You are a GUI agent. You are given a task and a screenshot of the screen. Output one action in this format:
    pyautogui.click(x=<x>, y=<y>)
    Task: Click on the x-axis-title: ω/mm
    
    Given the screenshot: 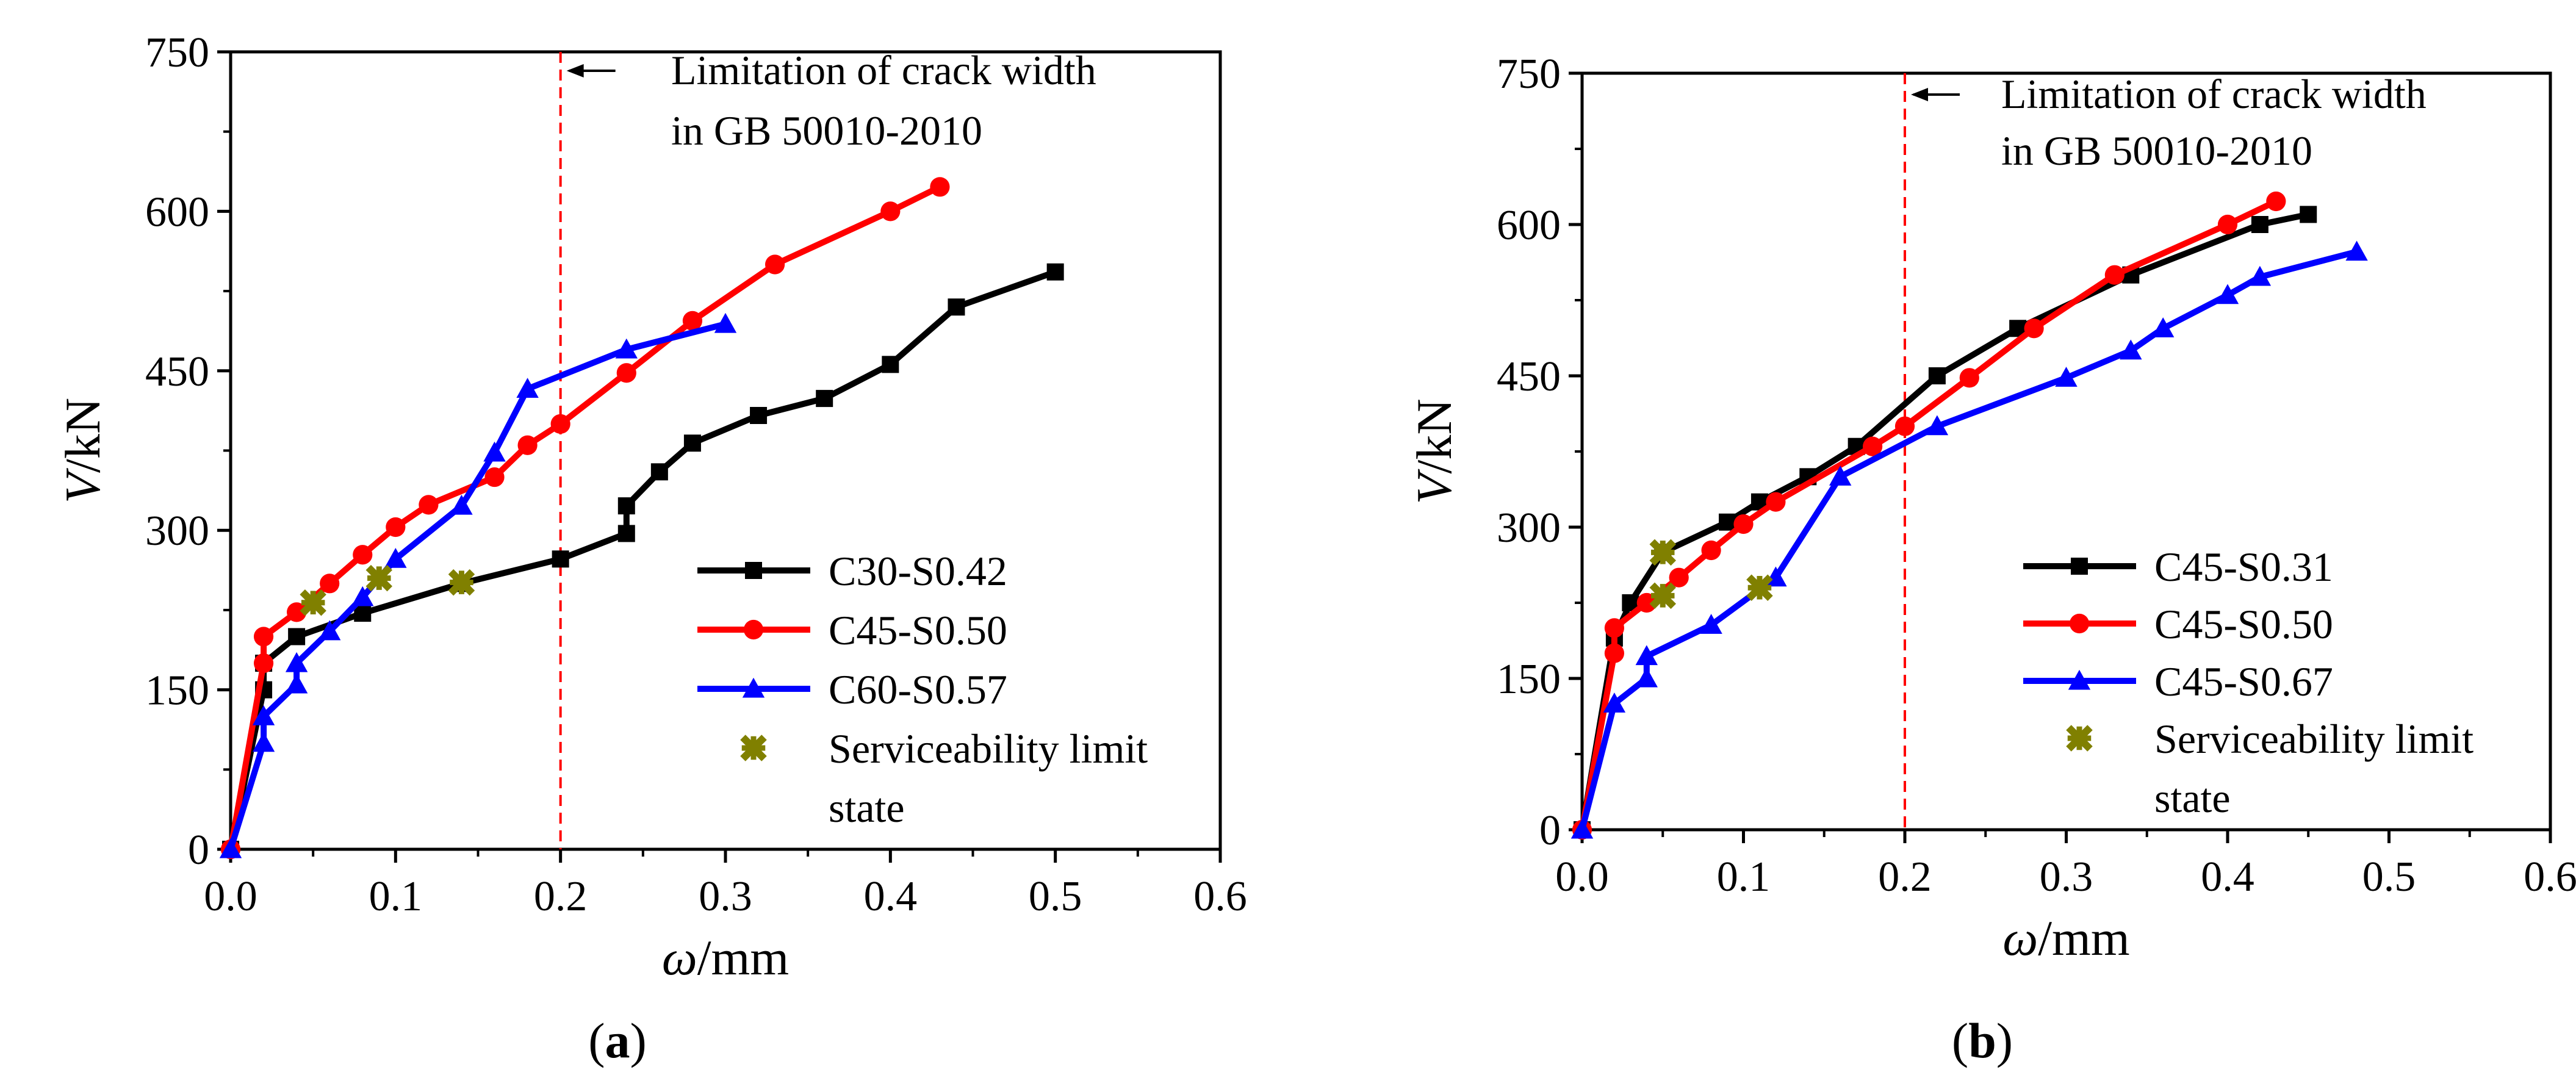 What is the action you would take?
    pyautogui.click(x=725, y=957)
    